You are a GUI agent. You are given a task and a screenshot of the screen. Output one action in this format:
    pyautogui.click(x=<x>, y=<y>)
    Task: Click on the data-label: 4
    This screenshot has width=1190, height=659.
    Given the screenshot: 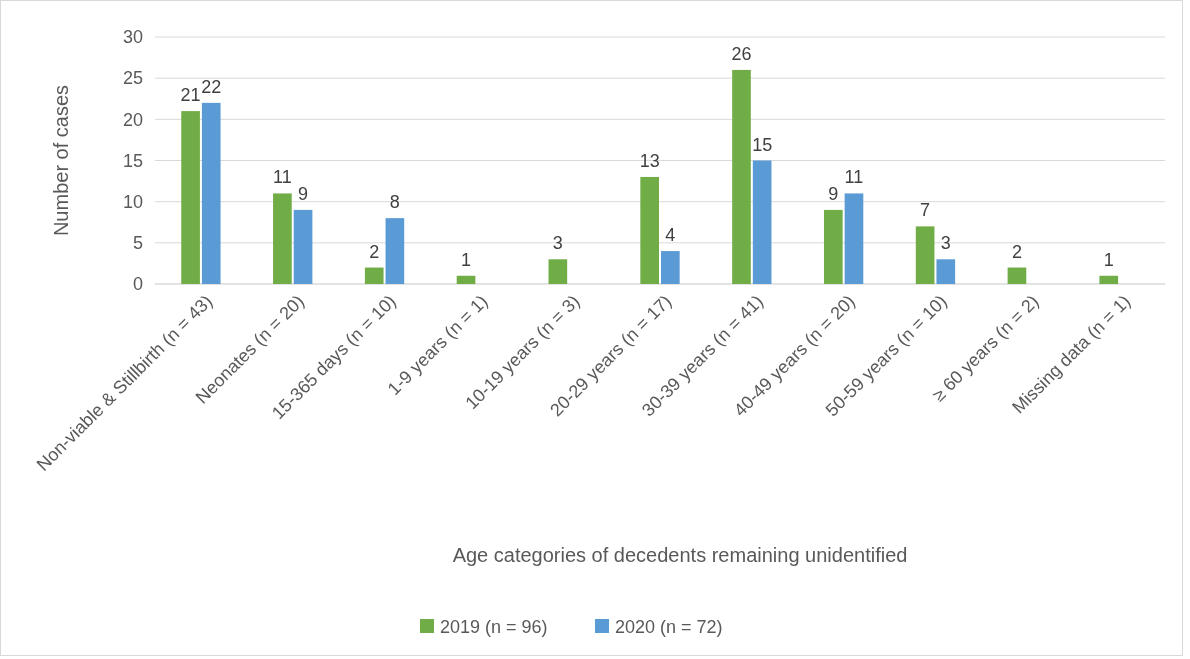 What is the action you would take?
    pyautogui.click(x=670, y=235)
    